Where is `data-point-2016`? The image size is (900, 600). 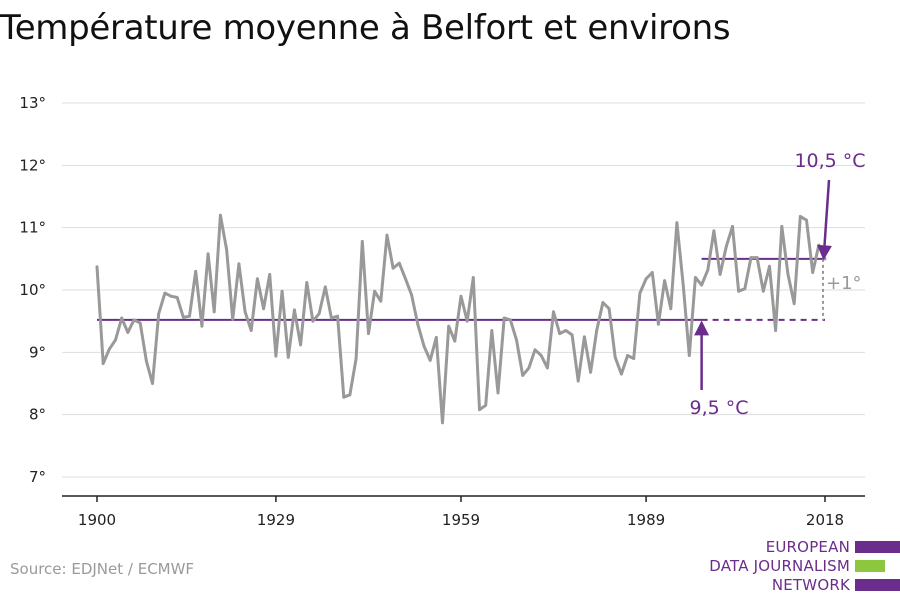 data-point-2016 is located at coordinates (813, 272).